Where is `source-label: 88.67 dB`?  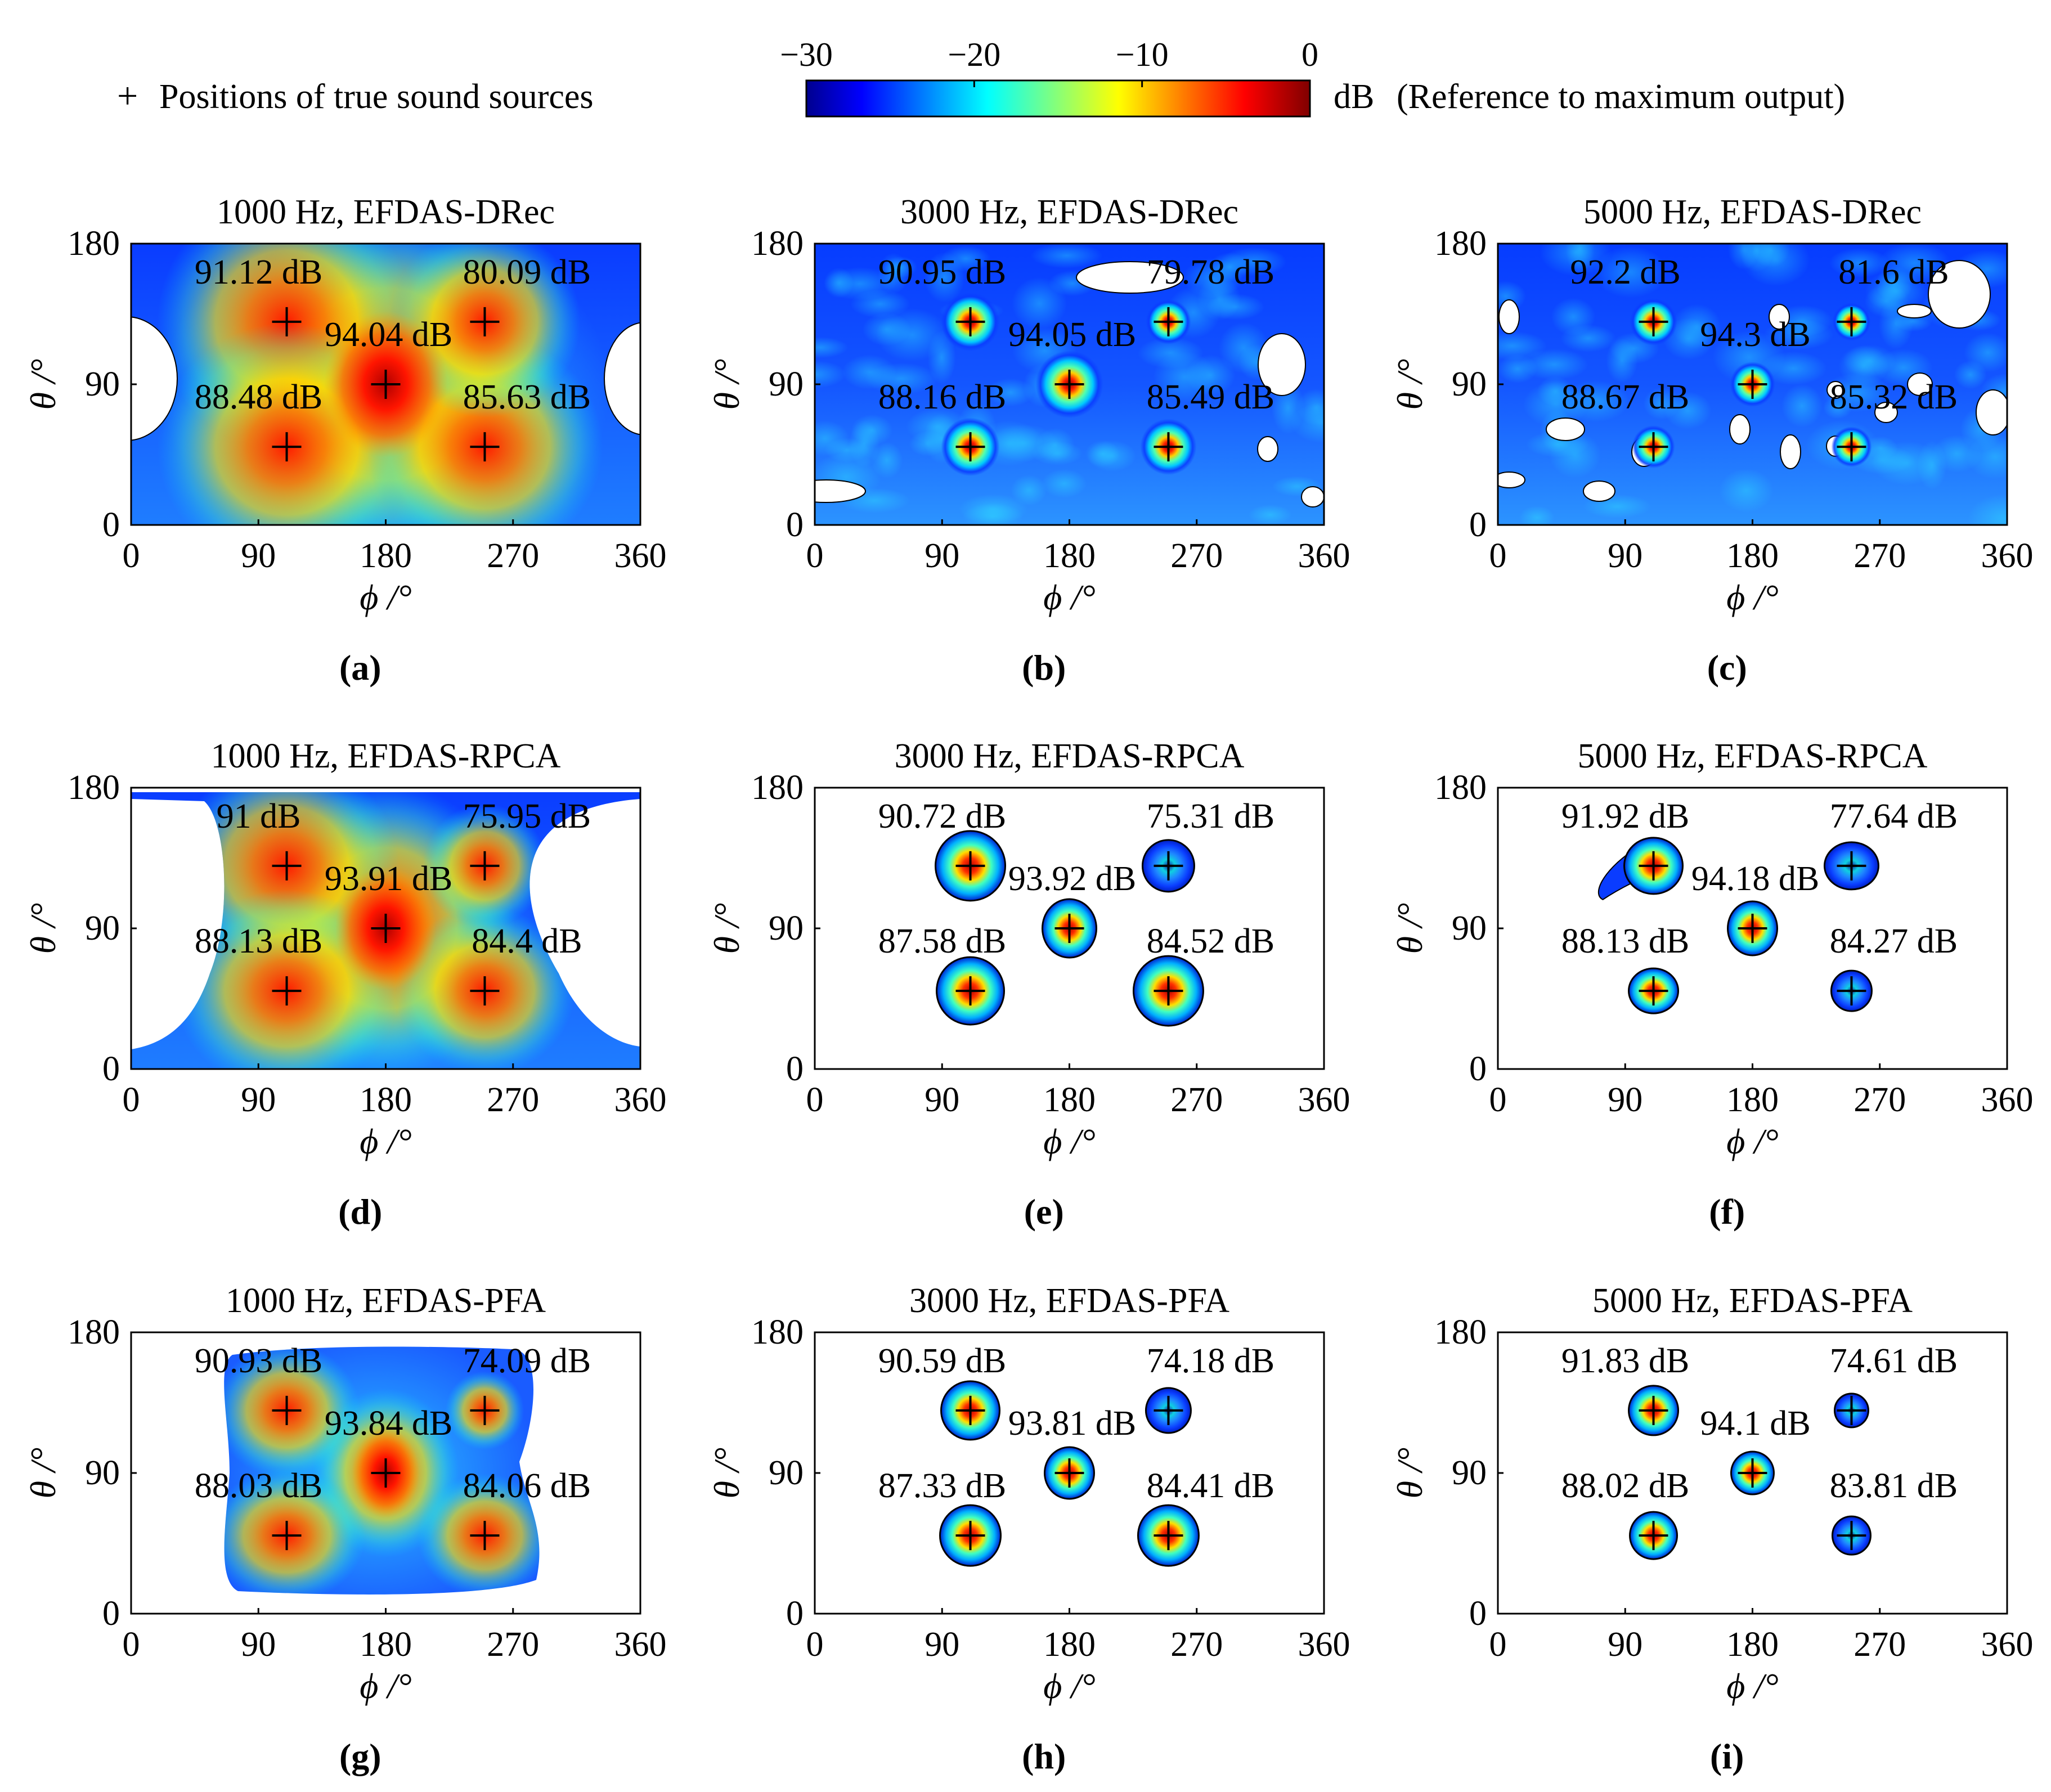
source-label: 88.67 dB is located at coordinates (1625, 397).